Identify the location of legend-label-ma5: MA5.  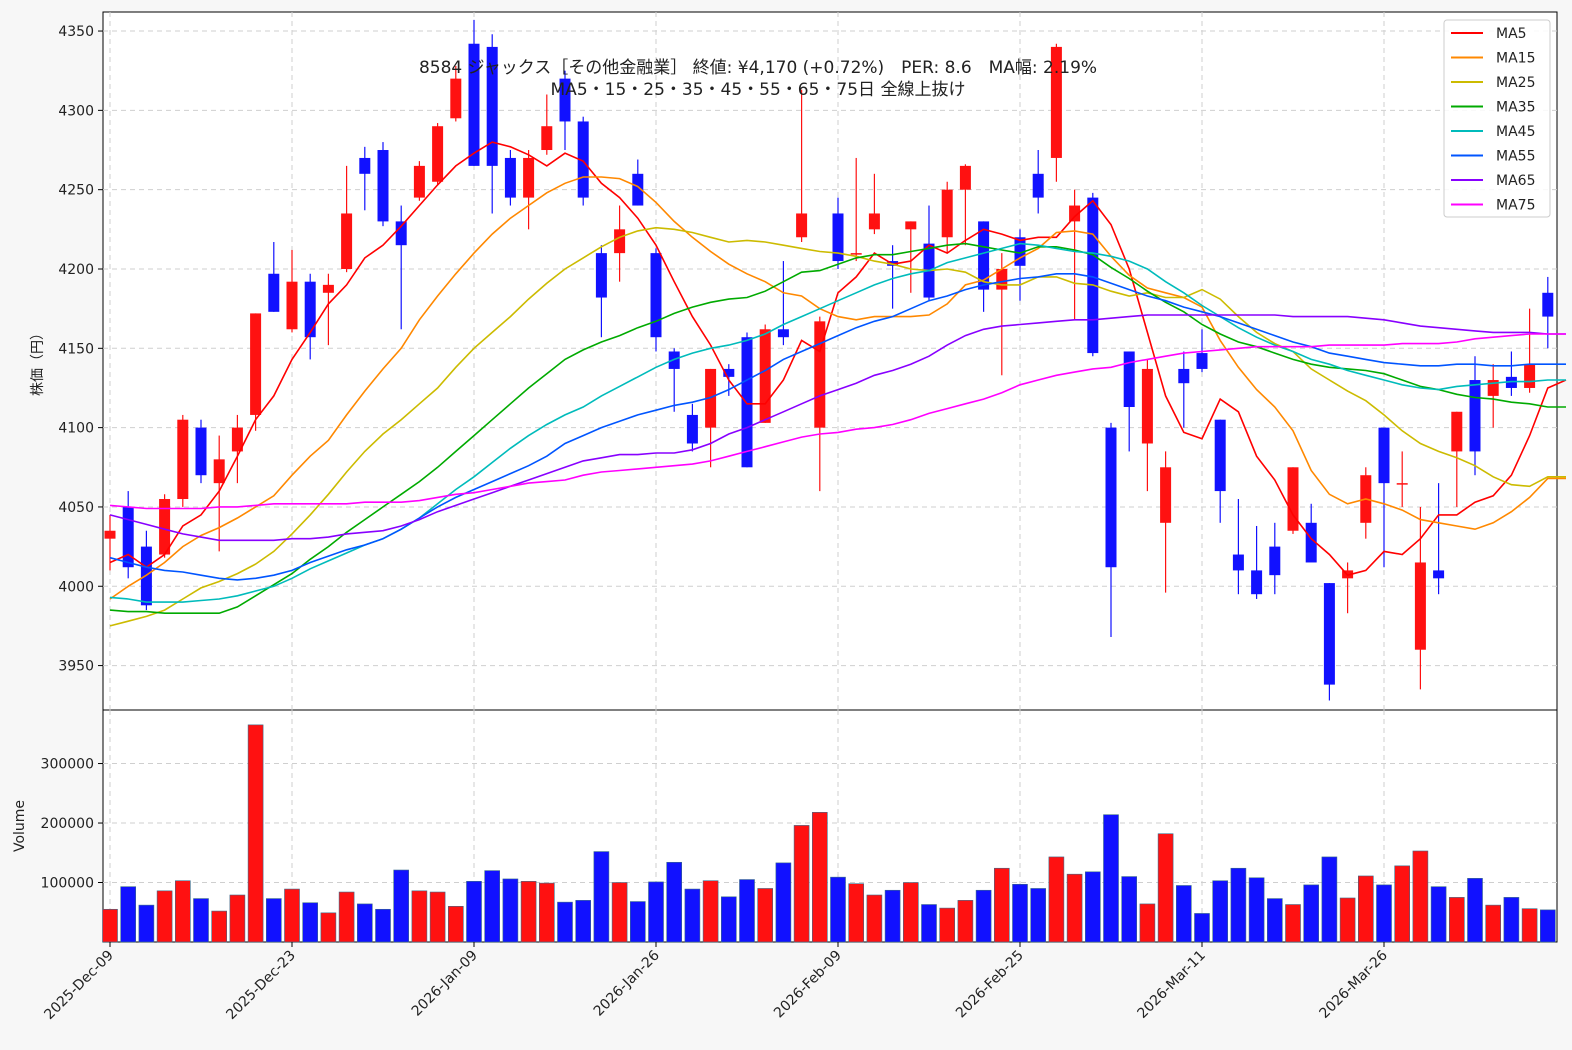
(1511, 34).